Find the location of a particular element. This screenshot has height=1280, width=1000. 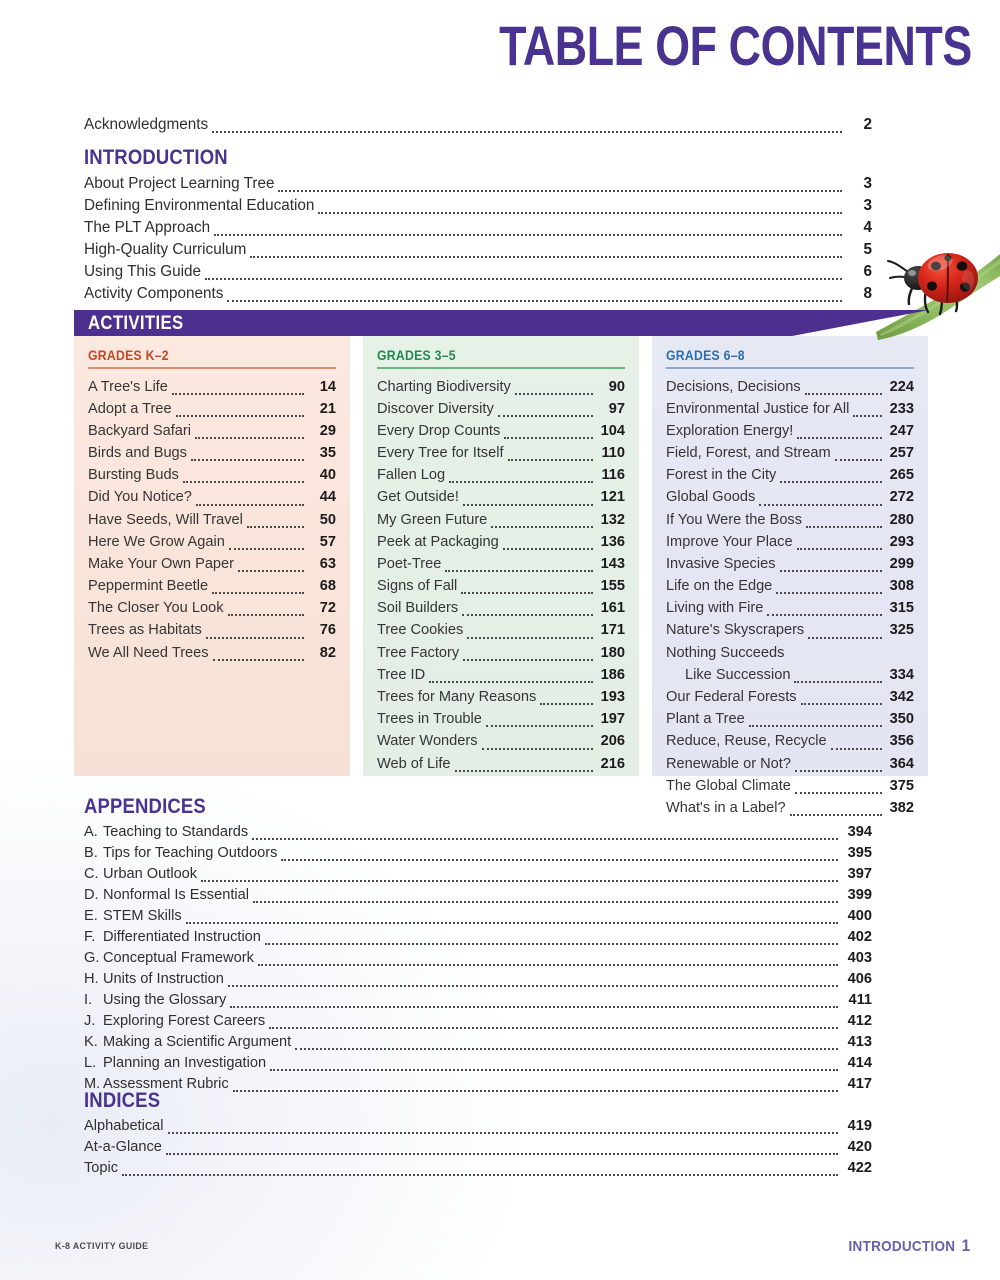

toc-entry: Have Seeds, Will Travel 50 is located at coordinates (212, 520).